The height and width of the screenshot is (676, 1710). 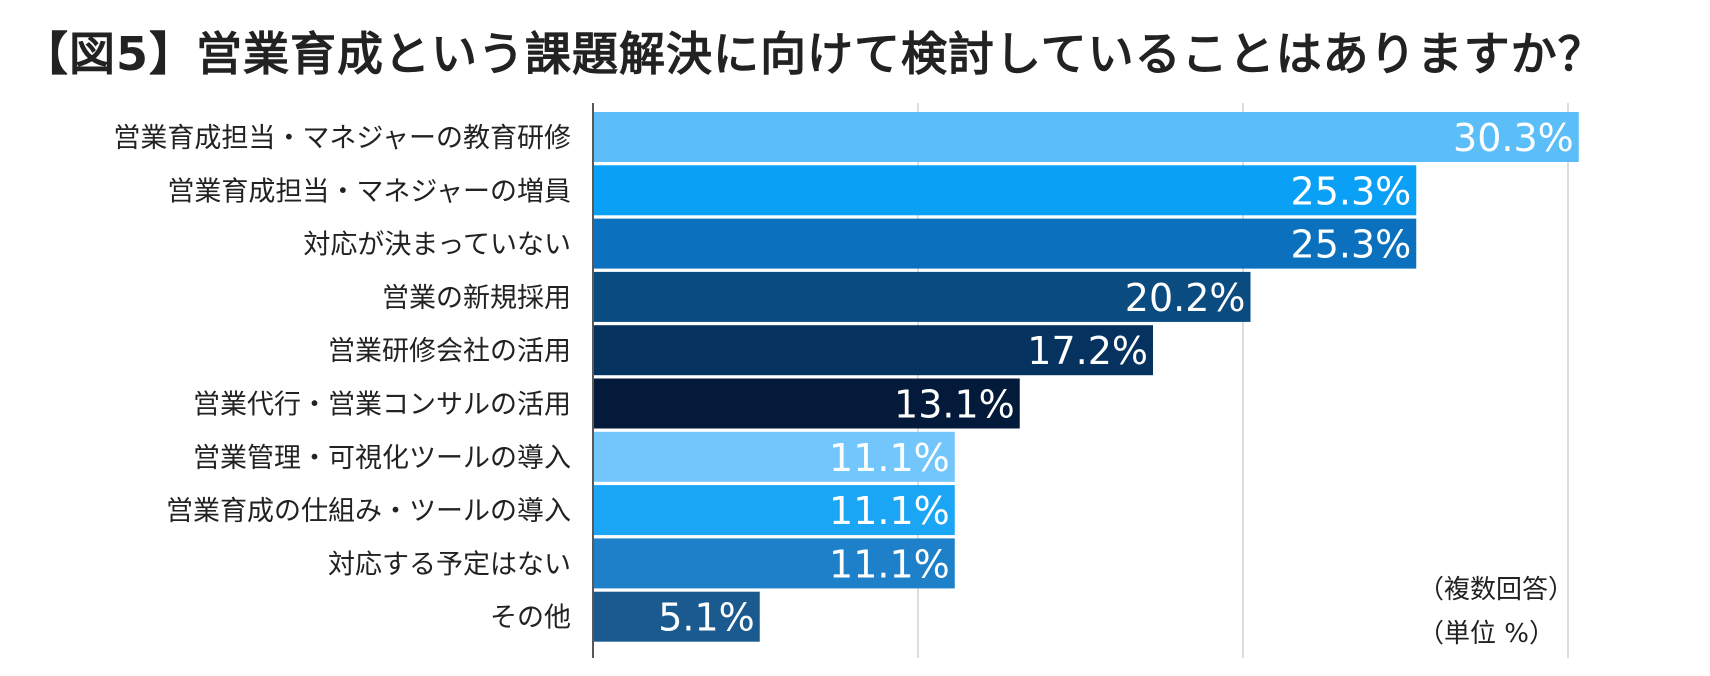 I want to click on category-label-2: 対応が決まっていない, so click(x=437, y=245).